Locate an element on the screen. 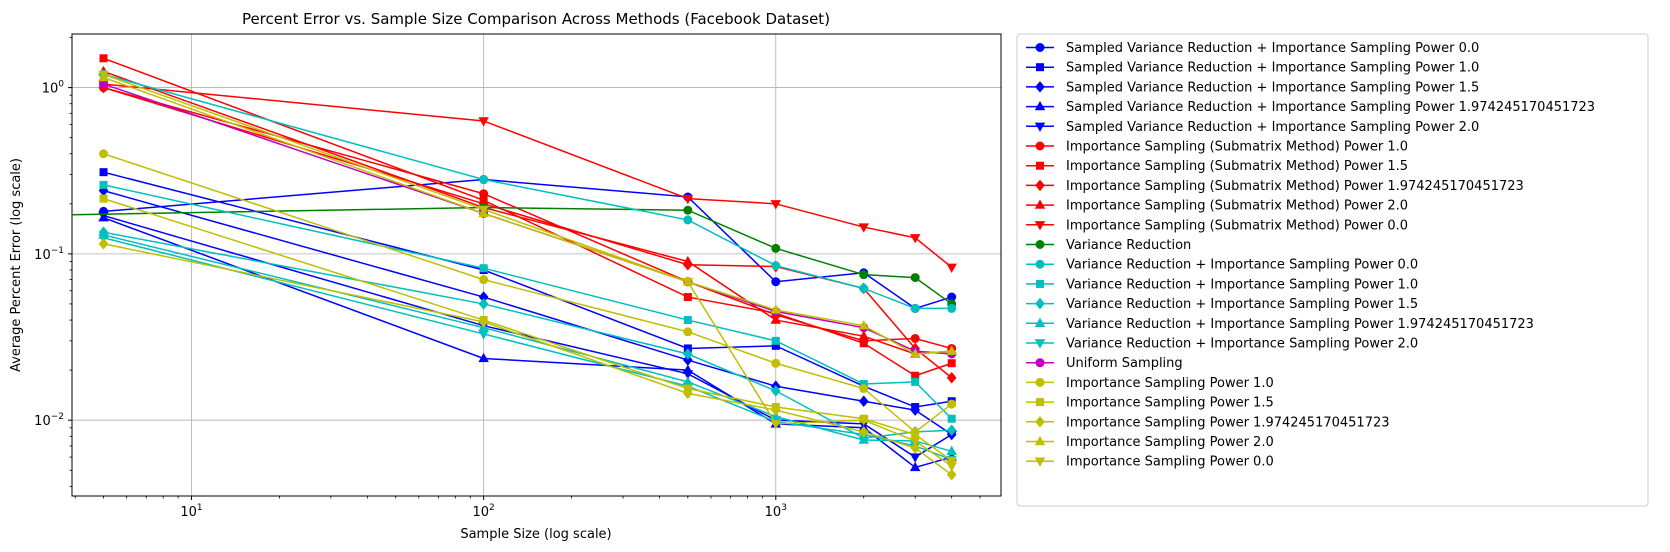 This screenshot has height=552, width=1670. x-tick-label: 102 is located at coordinates (483, 511).